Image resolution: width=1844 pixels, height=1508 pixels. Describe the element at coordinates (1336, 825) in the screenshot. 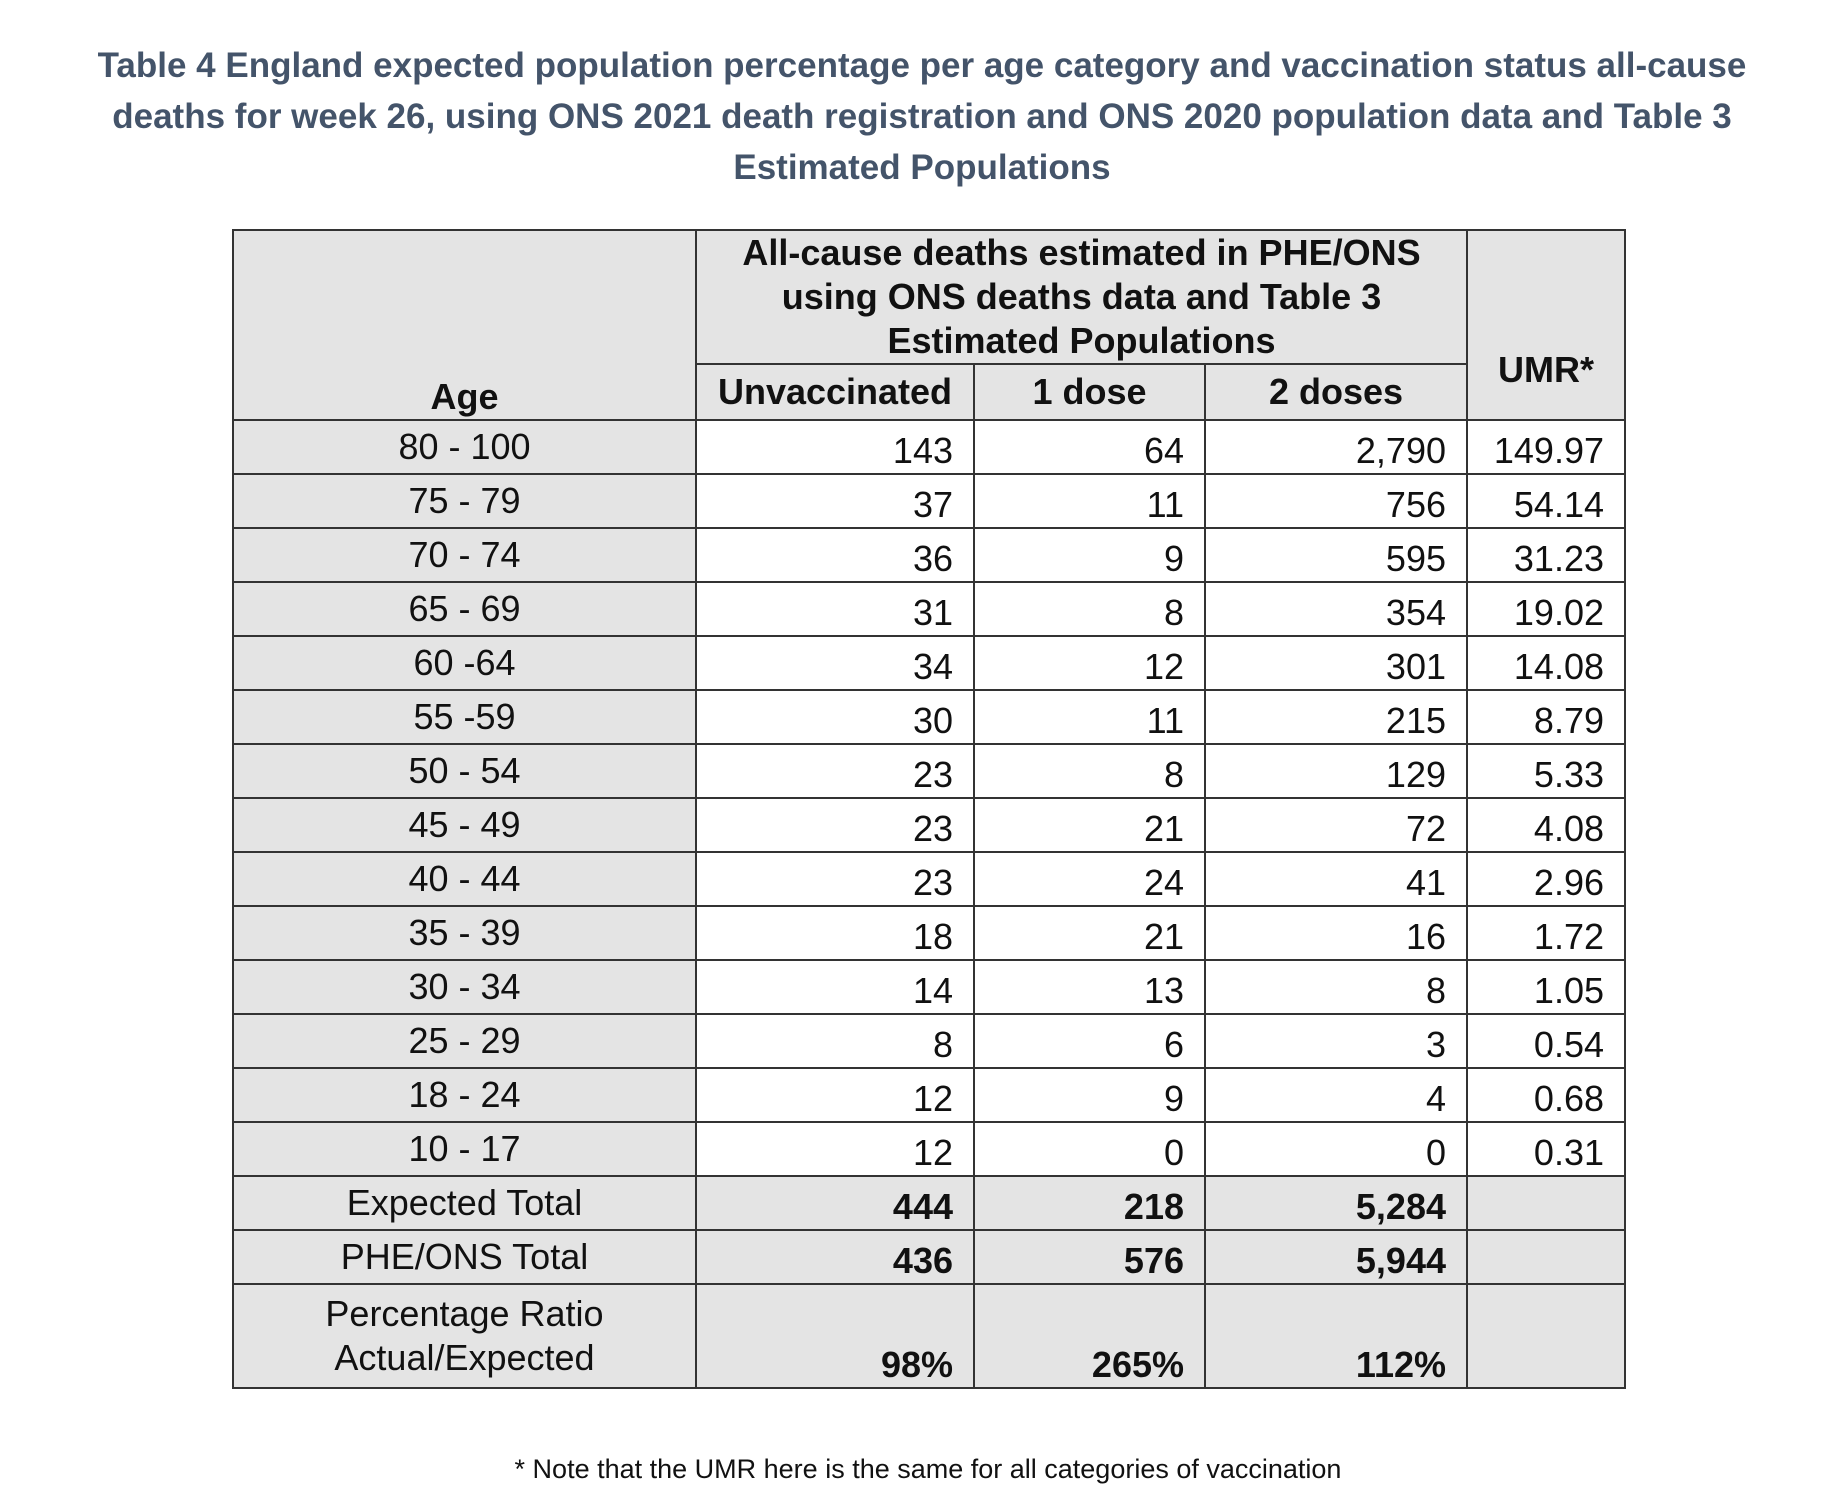

I see `dose2-cell: 72` at that location.